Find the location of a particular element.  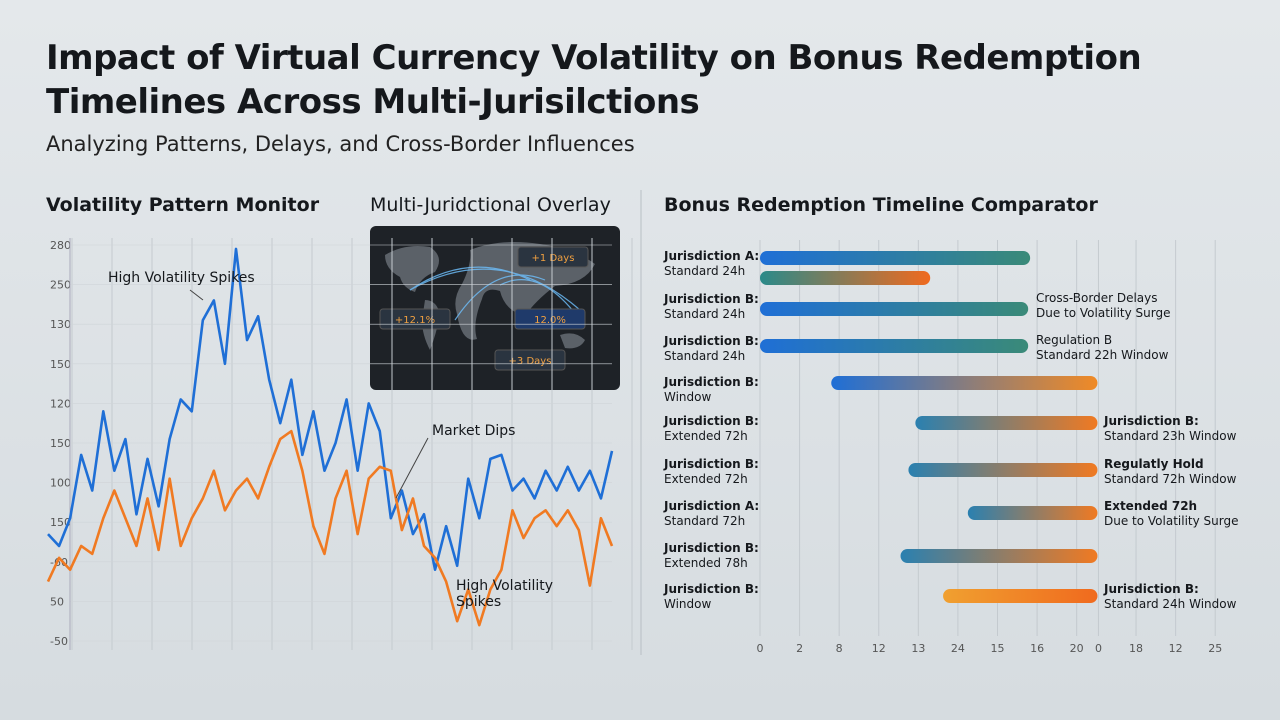

row-sublabel: Extended 78h is located at coordinates (706, 563).